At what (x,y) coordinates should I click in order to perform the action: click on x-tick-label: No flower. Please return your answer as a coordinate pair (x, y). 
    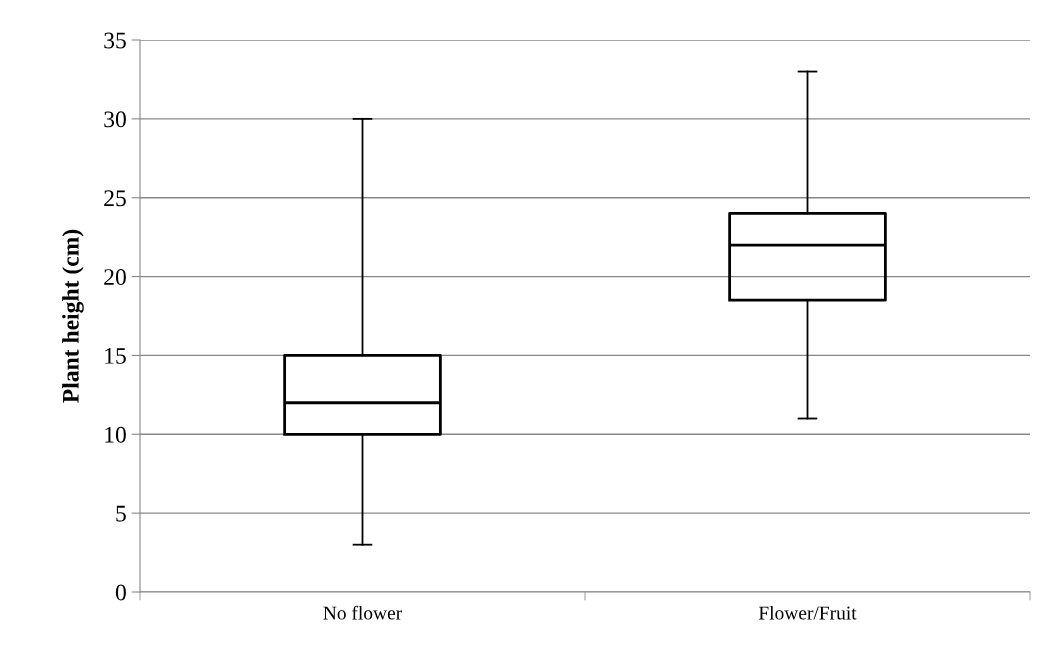
    Looking at the image, I should click on (363, 612).